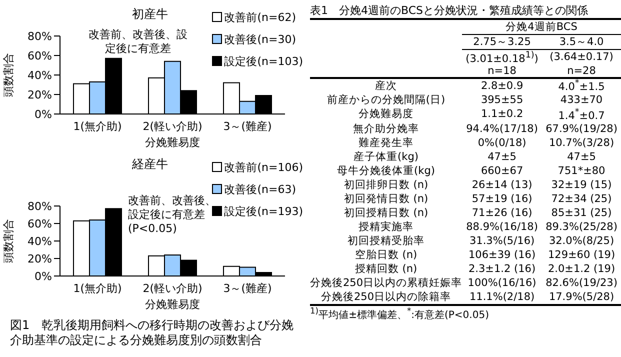 This screenshot has width=621, height=357. I want to click on category-label: 産次, so click(386, 86).